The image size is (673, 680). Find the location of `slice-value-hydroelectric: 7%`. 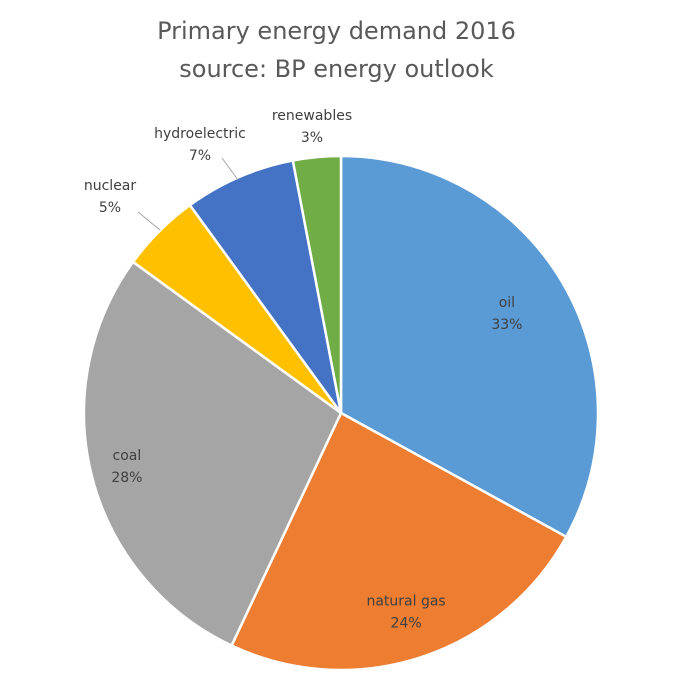

slice-value-hydroelectric: 7% is located at coordinates (200, 156).